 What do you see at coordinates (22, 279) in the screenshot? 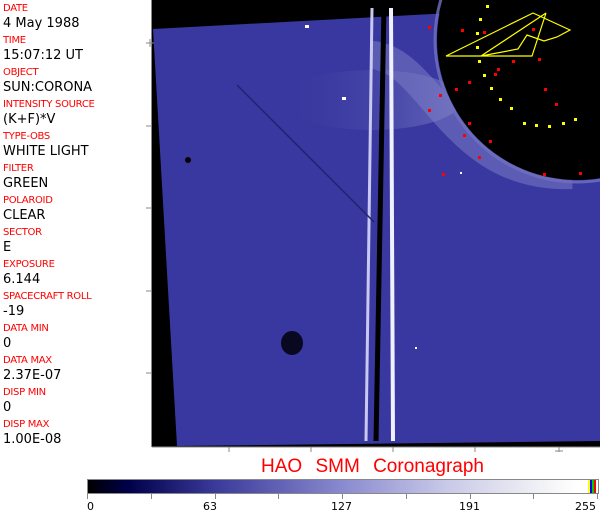
I see `info-value: 6.144` at bounding box center [22, 279].